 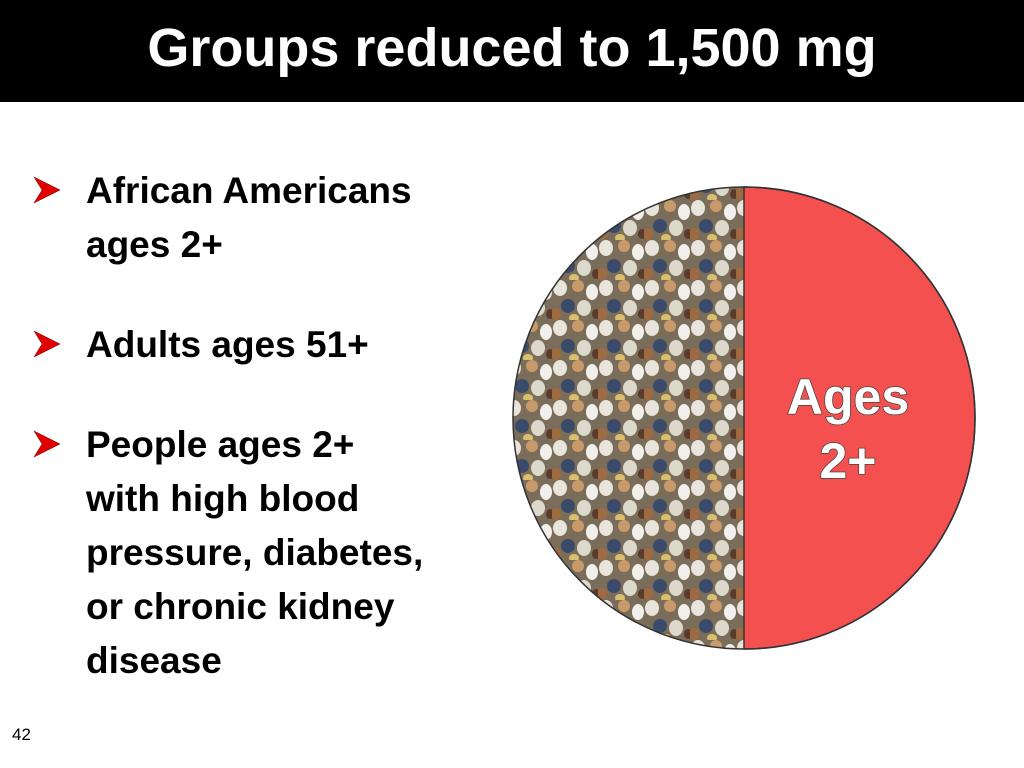 What do you see at coordinates (154, 244) in the screenshot?
I see `bullet-text: ages 2+` at bounding box center [154, 244].